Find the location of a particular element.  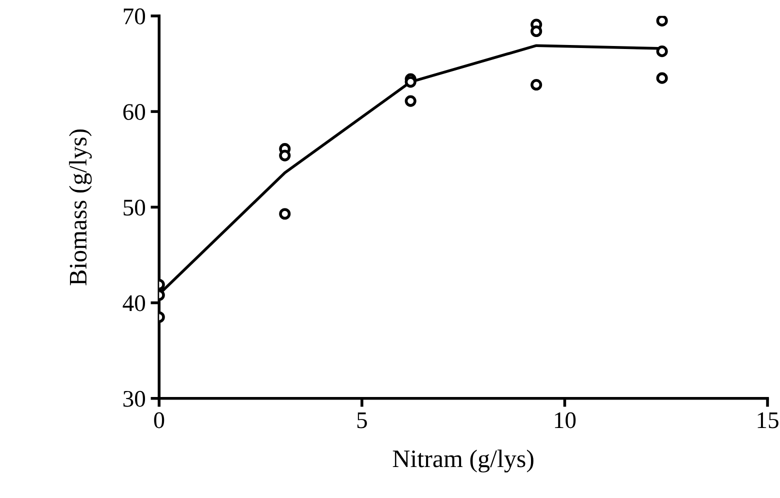

x-tick-label: 5 is located at coordinates (362, 420).